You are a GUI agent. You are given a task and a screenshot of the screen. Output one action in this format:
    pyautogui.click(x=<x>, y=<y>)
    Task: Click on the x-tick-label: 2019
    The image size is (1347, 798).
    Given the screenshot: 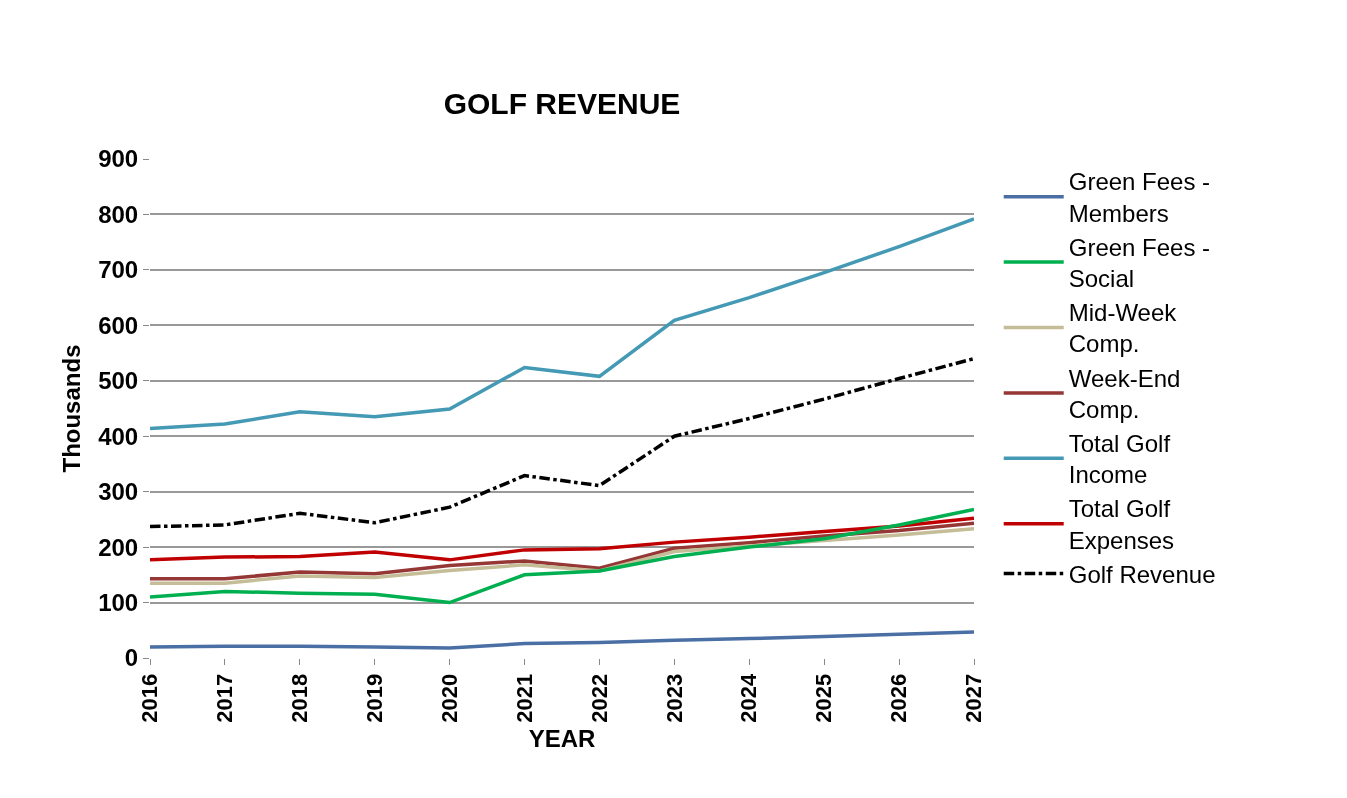 What is the action you would take?
    pyautogui.click(x=374, y=698)
    